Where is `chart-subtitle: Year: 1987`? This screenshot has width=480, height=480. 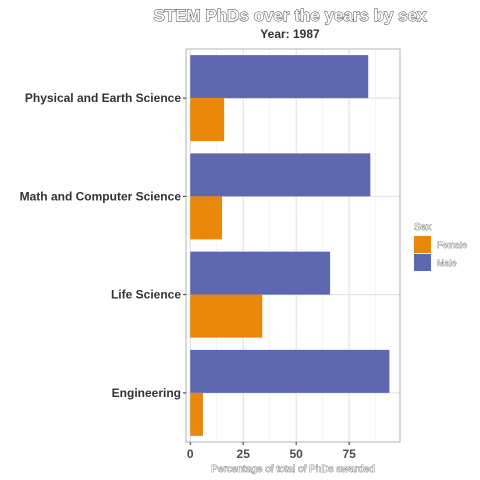 chart-subtitle: Year: 1987 is located at coordinates (290, 34).